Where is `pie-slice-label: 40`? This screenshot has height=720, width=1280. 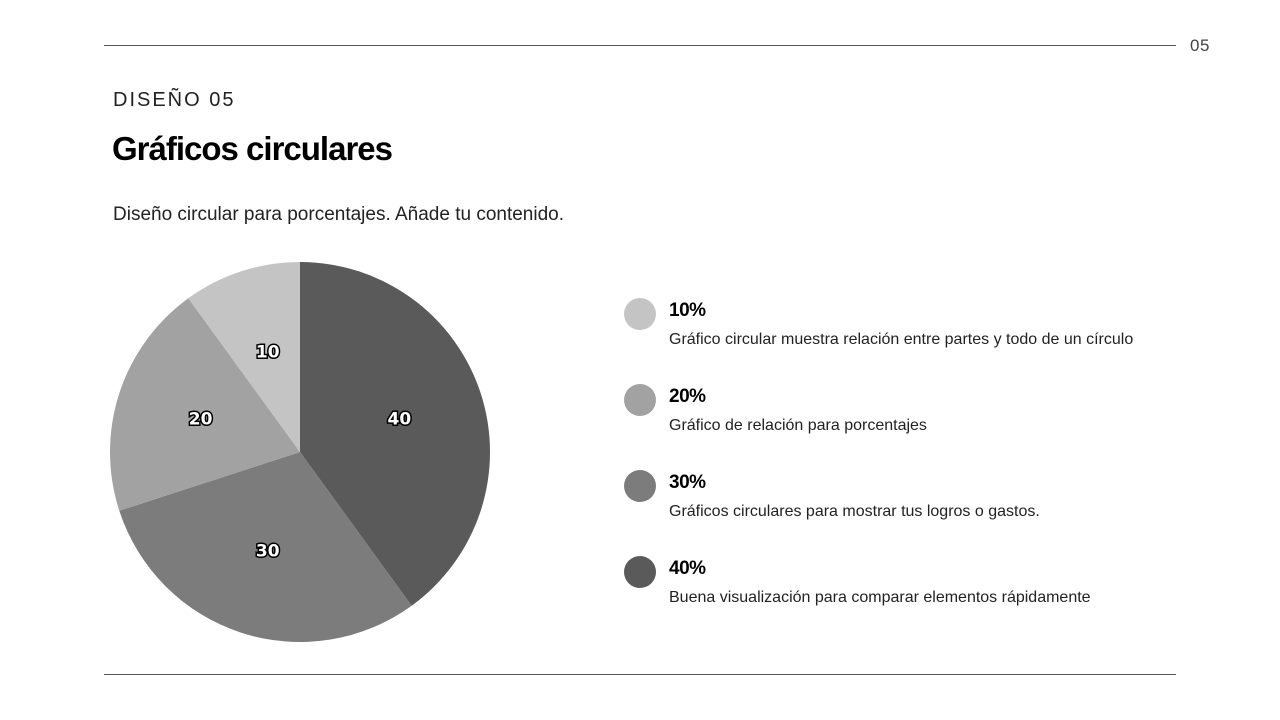 pie-slice-label: 40 is located at coordinates (400, 420).